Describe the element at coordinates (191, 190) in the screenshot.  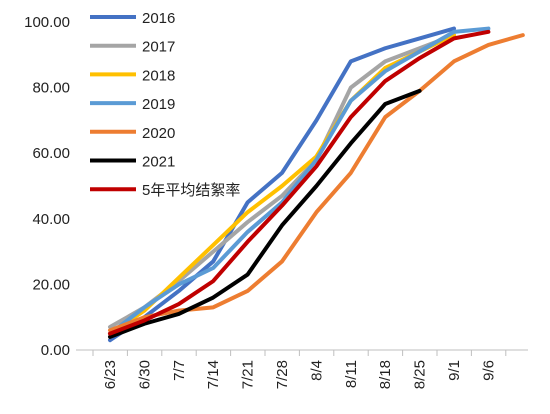
I see `legend-label: 5年平均结絮率` at that location.